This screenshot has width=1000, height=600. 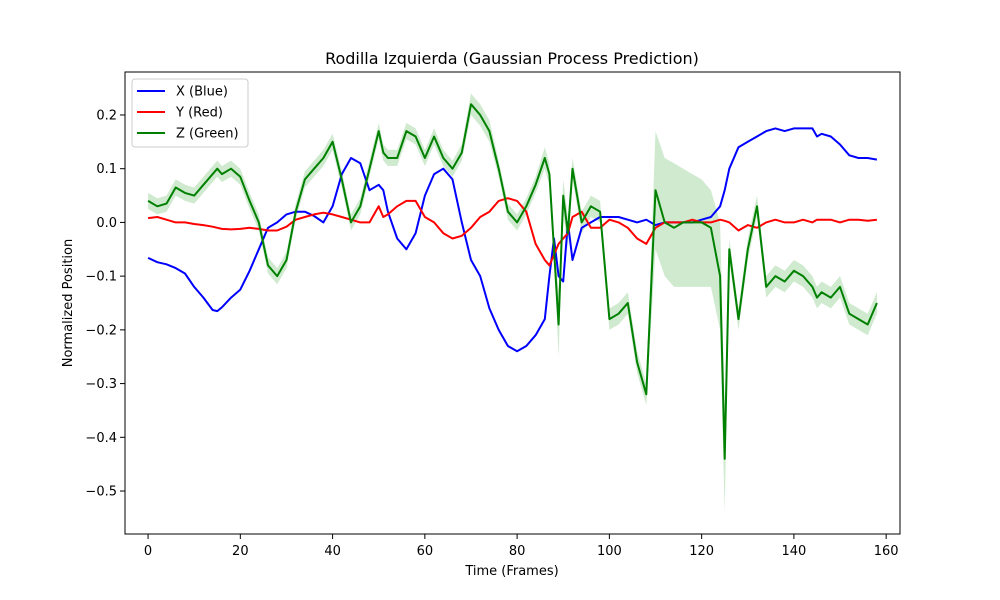 I want to click on y-tick-label: −0.5, so click(x=101, y=492).